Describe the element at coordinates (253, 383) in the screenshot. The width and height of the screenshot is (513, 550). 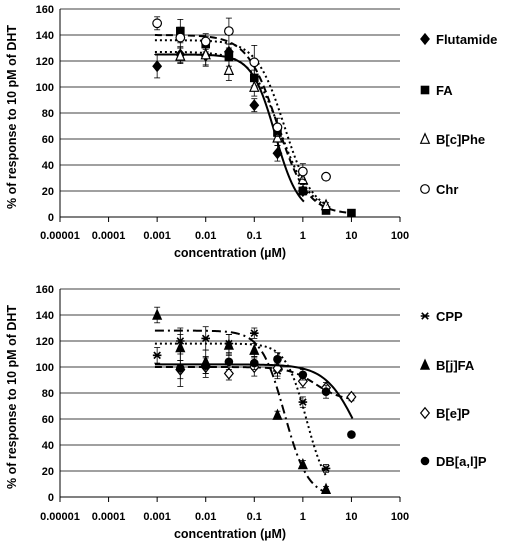
I see `fit-curve-b-e-p` at that location.